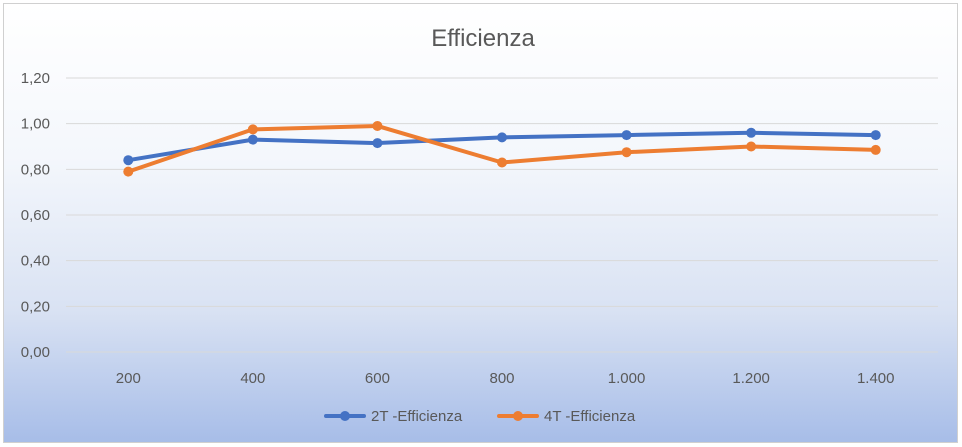 The width and height of the screenshot is (962, 447). Describe the element at coordinates (501, 378) in the screenshot. I see `x-tick-label: 800` at that location.